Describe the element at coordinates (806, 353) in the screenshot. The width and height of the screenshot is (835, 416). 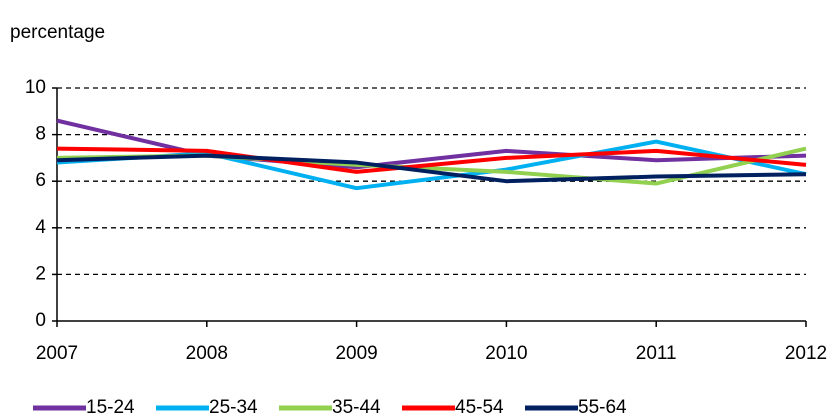
I see `x-tick-label: 2012` at that location.